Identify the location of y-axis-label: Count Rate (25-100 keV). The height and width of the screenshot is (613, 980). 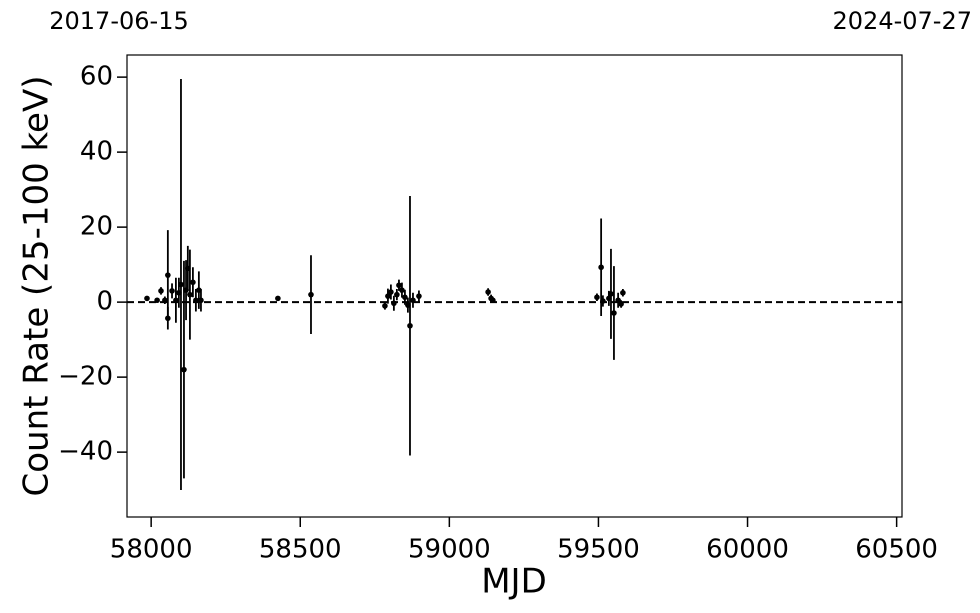
(37, 286).